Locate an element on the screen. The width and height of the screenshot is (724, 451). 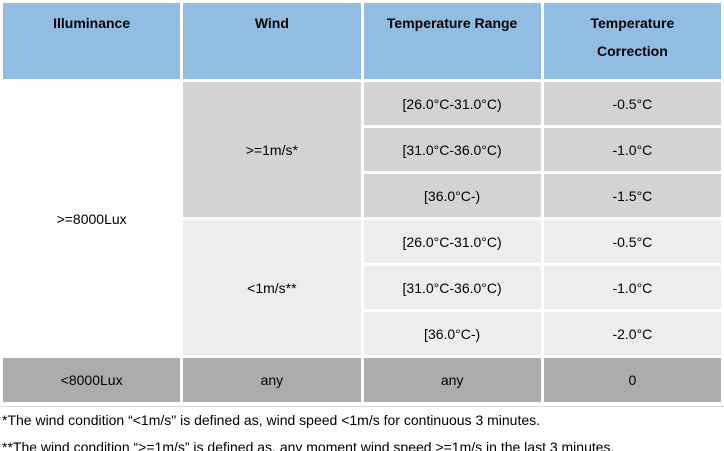
header-wind: Wind is located at coordinates (272, 41).